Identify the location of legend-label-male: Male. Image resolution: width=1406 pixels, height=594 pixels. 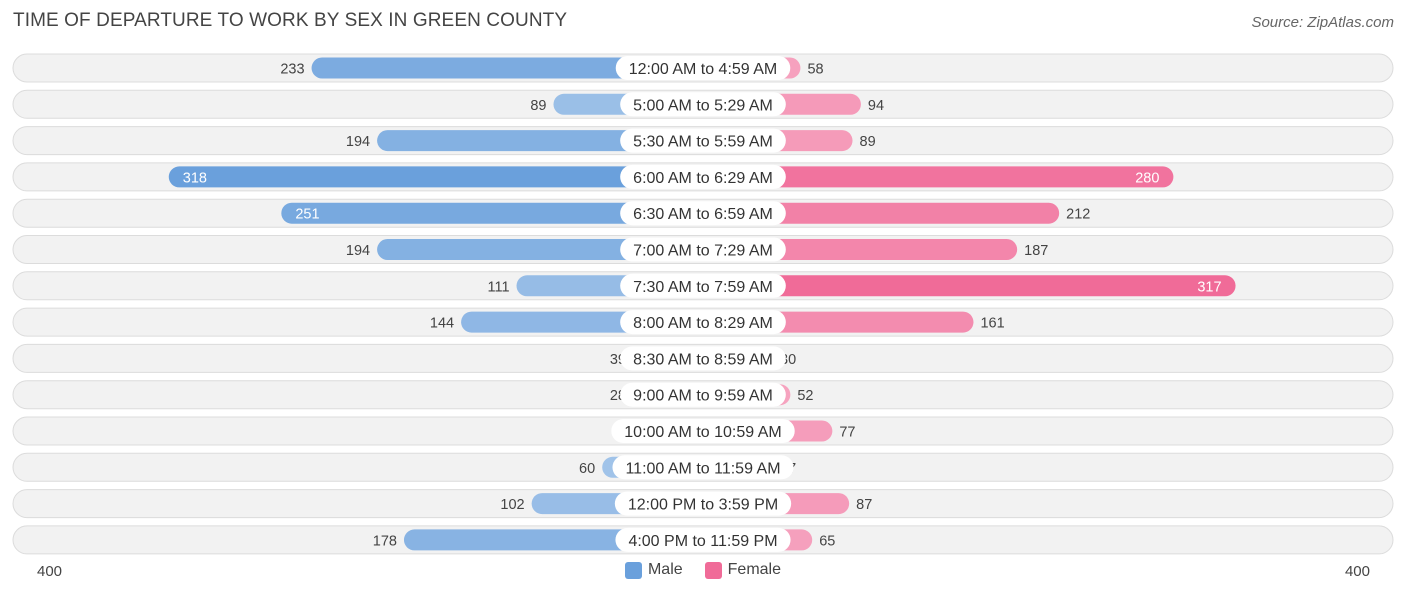
(665, 569).